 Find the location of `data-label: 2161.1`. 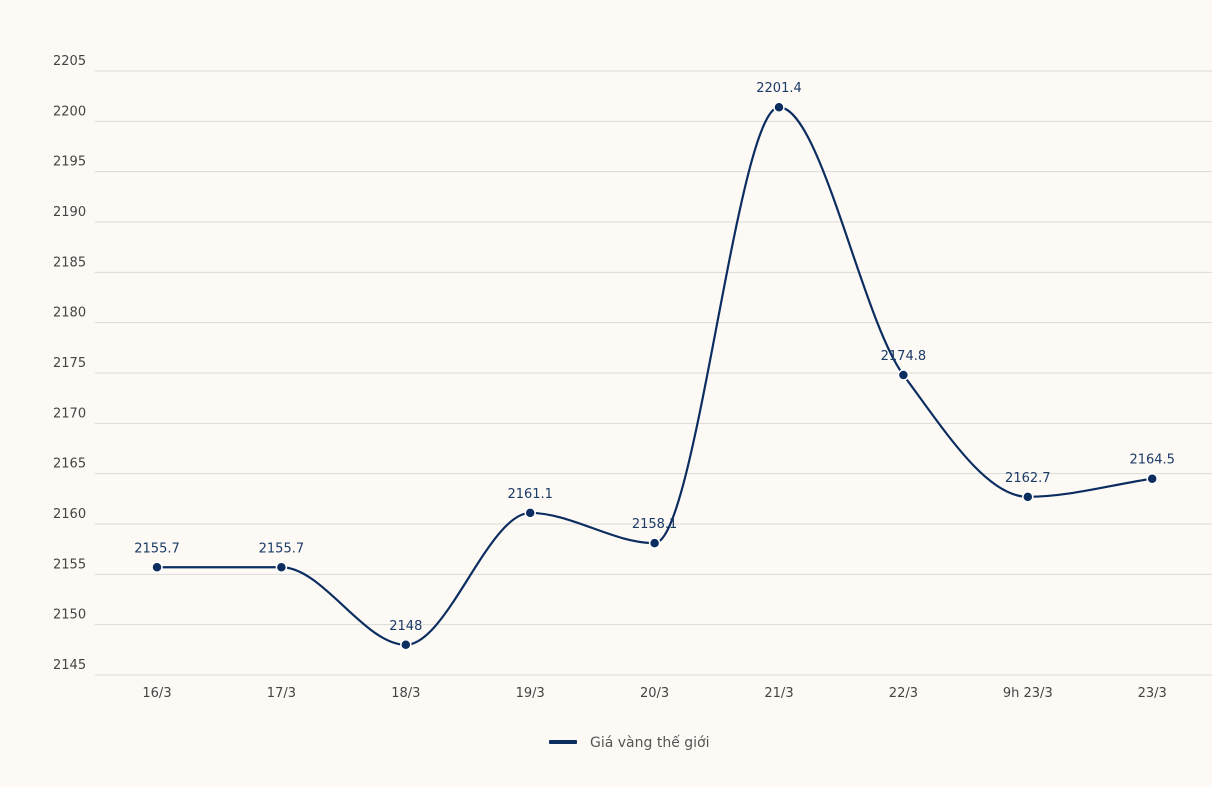

data-label: 2161.1 is located at coordinates (530, 494).